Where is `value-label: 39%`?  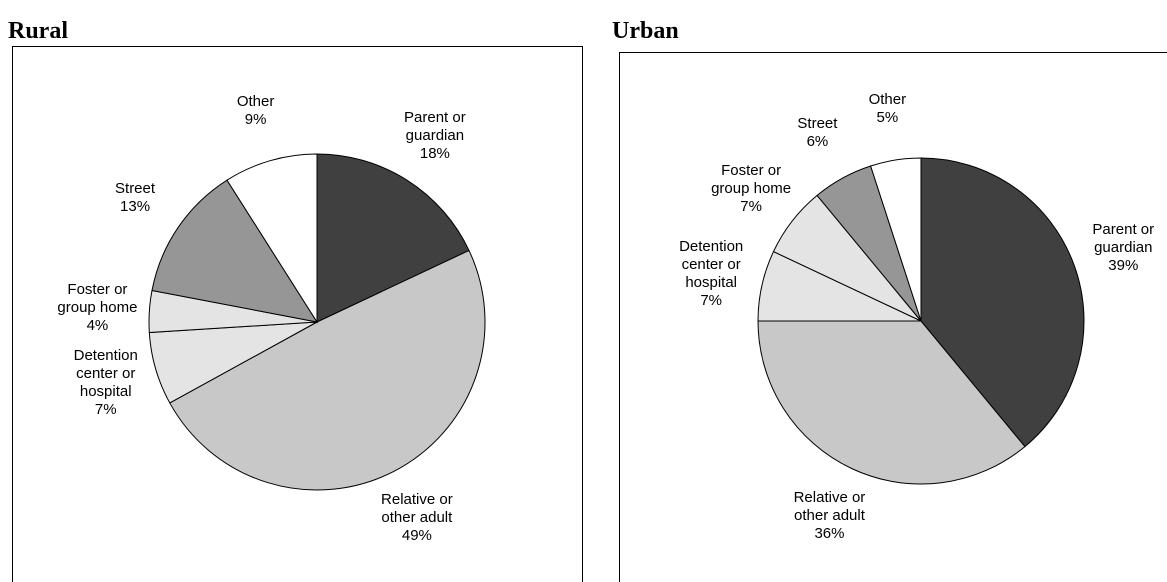
value-label: 39% is located at coordinates (1123, 266).